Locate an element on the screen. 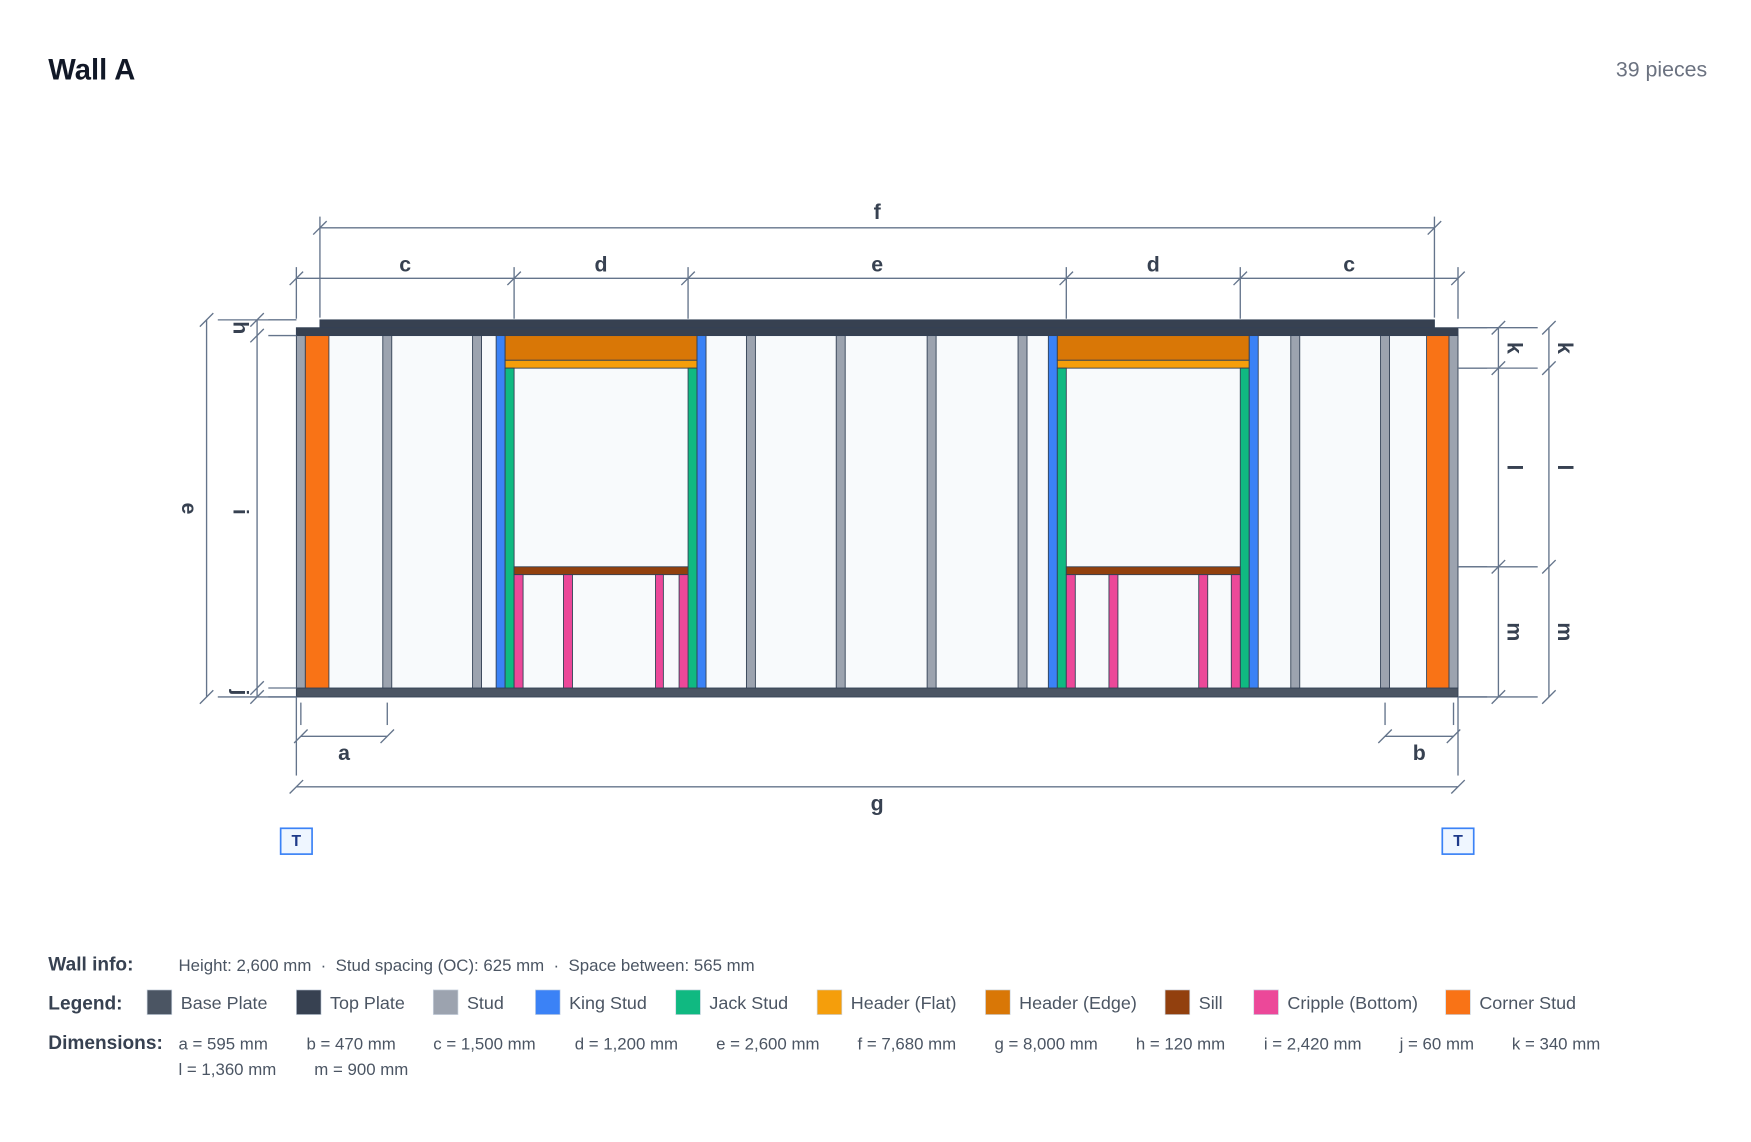 The image size is (1751, 1142). dimension-label: b is located at coordinates (1419, 753).